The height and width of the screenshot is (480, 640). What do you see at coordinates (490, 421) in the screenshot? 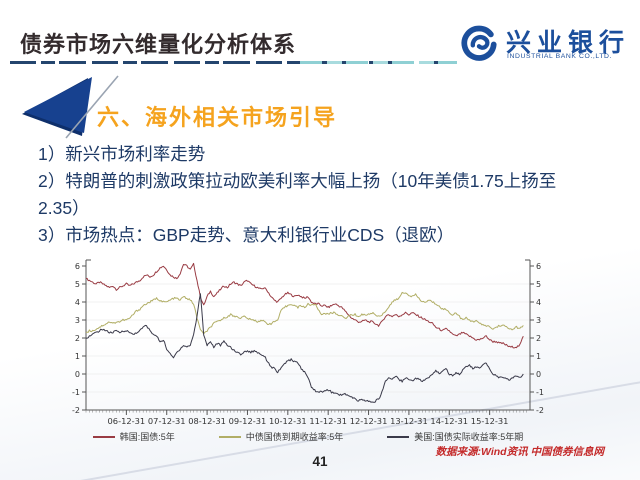
I see `x-tick-label: 15-12-31` at bounding box center [490, 421].